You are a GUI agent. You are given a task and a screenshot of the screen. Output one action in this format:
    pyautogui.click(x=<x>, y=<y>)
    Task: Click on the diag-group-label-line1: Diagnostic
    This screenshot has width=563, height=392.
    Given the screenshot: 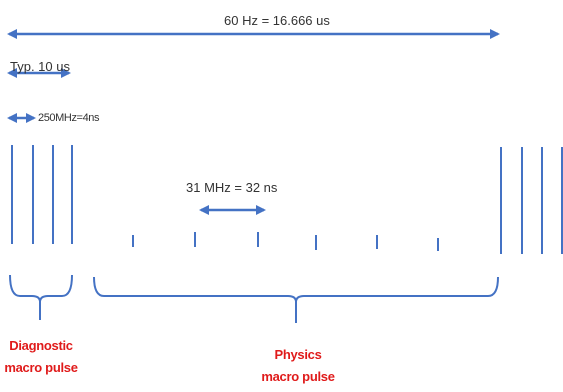 What is the action you would take?
    pyautogui.click(x=41, y=345)
    